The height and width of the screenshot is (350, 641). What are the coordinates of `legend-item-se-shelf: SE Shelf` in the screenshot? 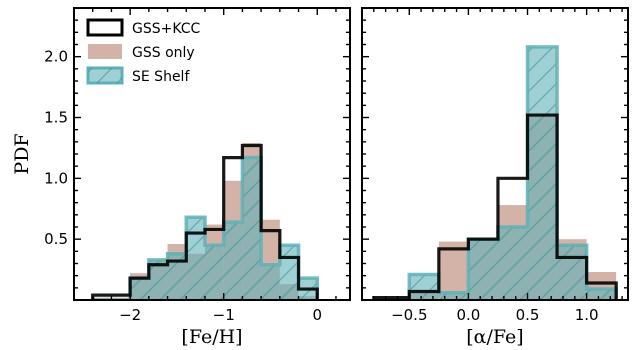 It's located at (138, 75).